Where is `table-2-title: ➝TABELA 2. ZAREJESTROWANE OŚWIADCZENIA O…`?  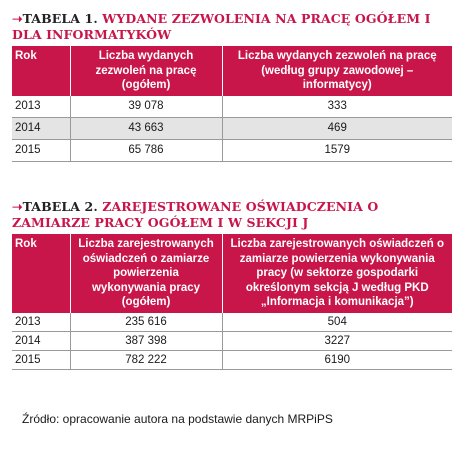 table-2-title: ➝TABELA 2. ZAREJESTROWANE OŚWIADCZENIA O… is located at coordinates (232, 215).